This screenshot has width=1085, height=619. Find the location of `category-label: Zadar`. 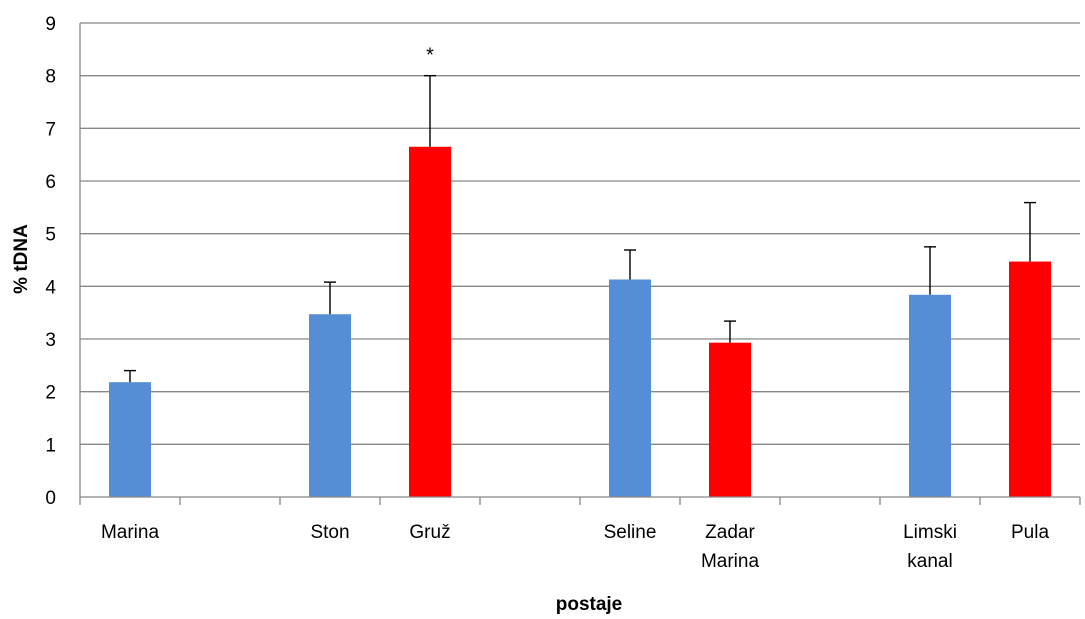

category-label: Zadar is located at coordinates (730, 532).